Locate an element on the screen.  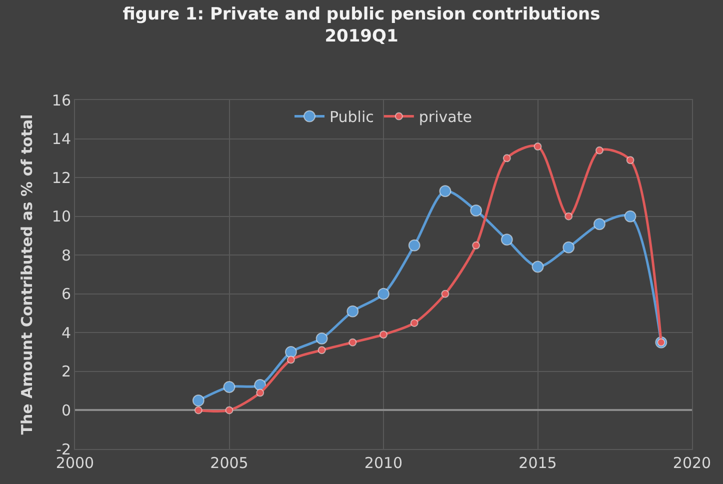
chart-title: figure 1: Private and public pension contributions 2019Q1 is located at coordinates (361, 25).